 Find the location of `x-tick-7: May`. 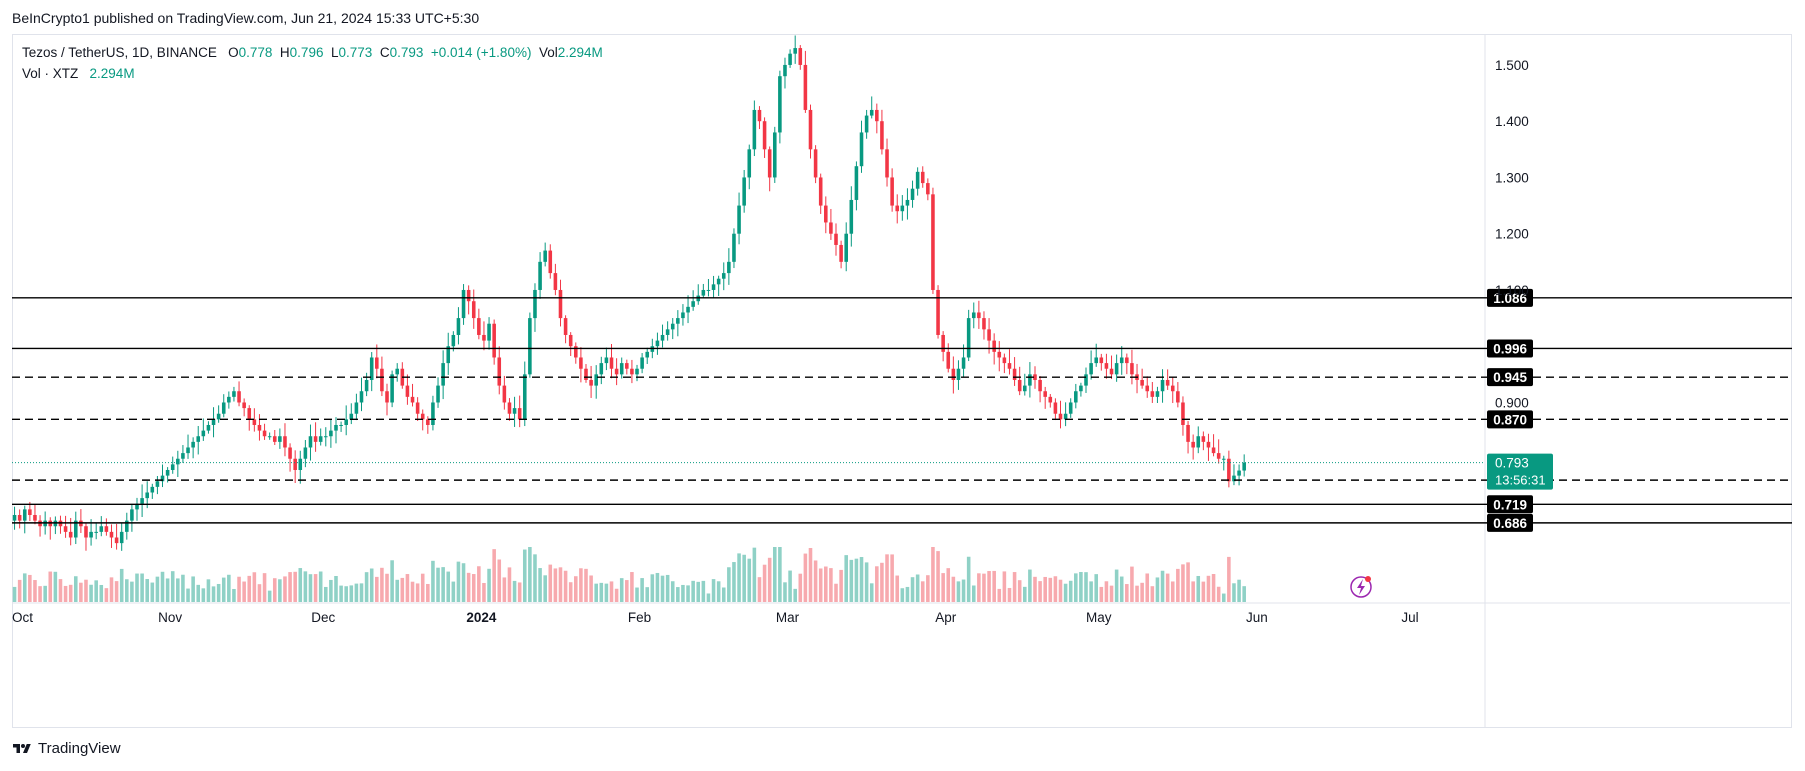

x-tick-7: May is located at coordinates (1099, 617).